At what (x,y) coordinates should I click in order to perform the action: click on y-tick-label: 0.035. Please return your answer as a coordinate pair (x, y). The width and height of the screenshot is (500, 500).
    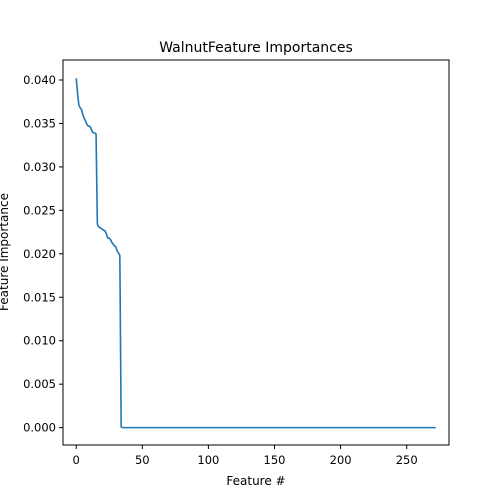
    Looking at the image, I should click on (39, 123).